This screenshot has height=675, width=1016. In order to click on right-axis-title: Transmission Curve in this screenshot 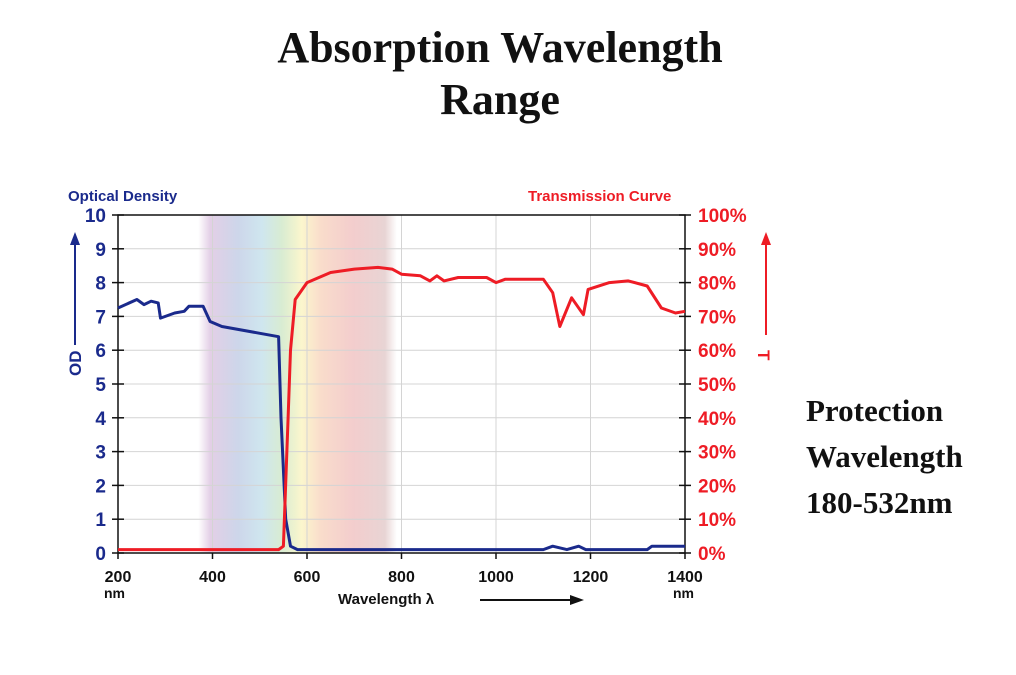, I will do `click(599, 196)`.